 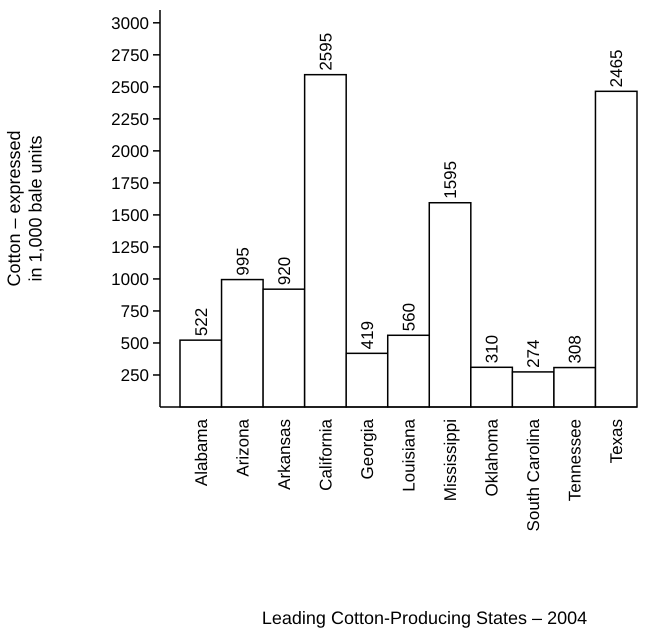 I want to click on x-tick-label: Arkansas, so click(x=284, y=454).